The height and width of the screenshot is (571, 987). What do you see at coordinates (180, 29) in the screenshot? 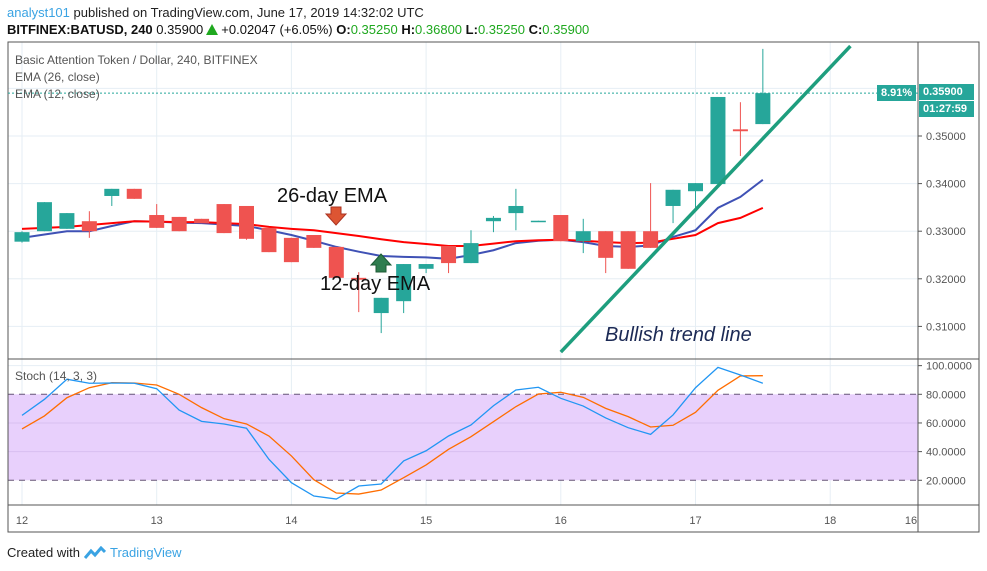
I see `last-price: 0.35900` at bounding box center [180, 29].